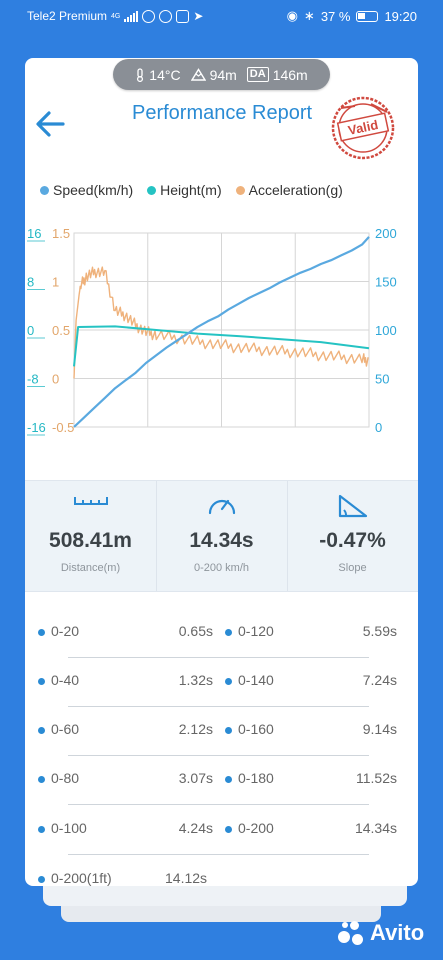  What do you see at coordinates (382, 379) in the screenshot?
I see `speed-axis-tick-label: 50` at bounding box center [382, 379].